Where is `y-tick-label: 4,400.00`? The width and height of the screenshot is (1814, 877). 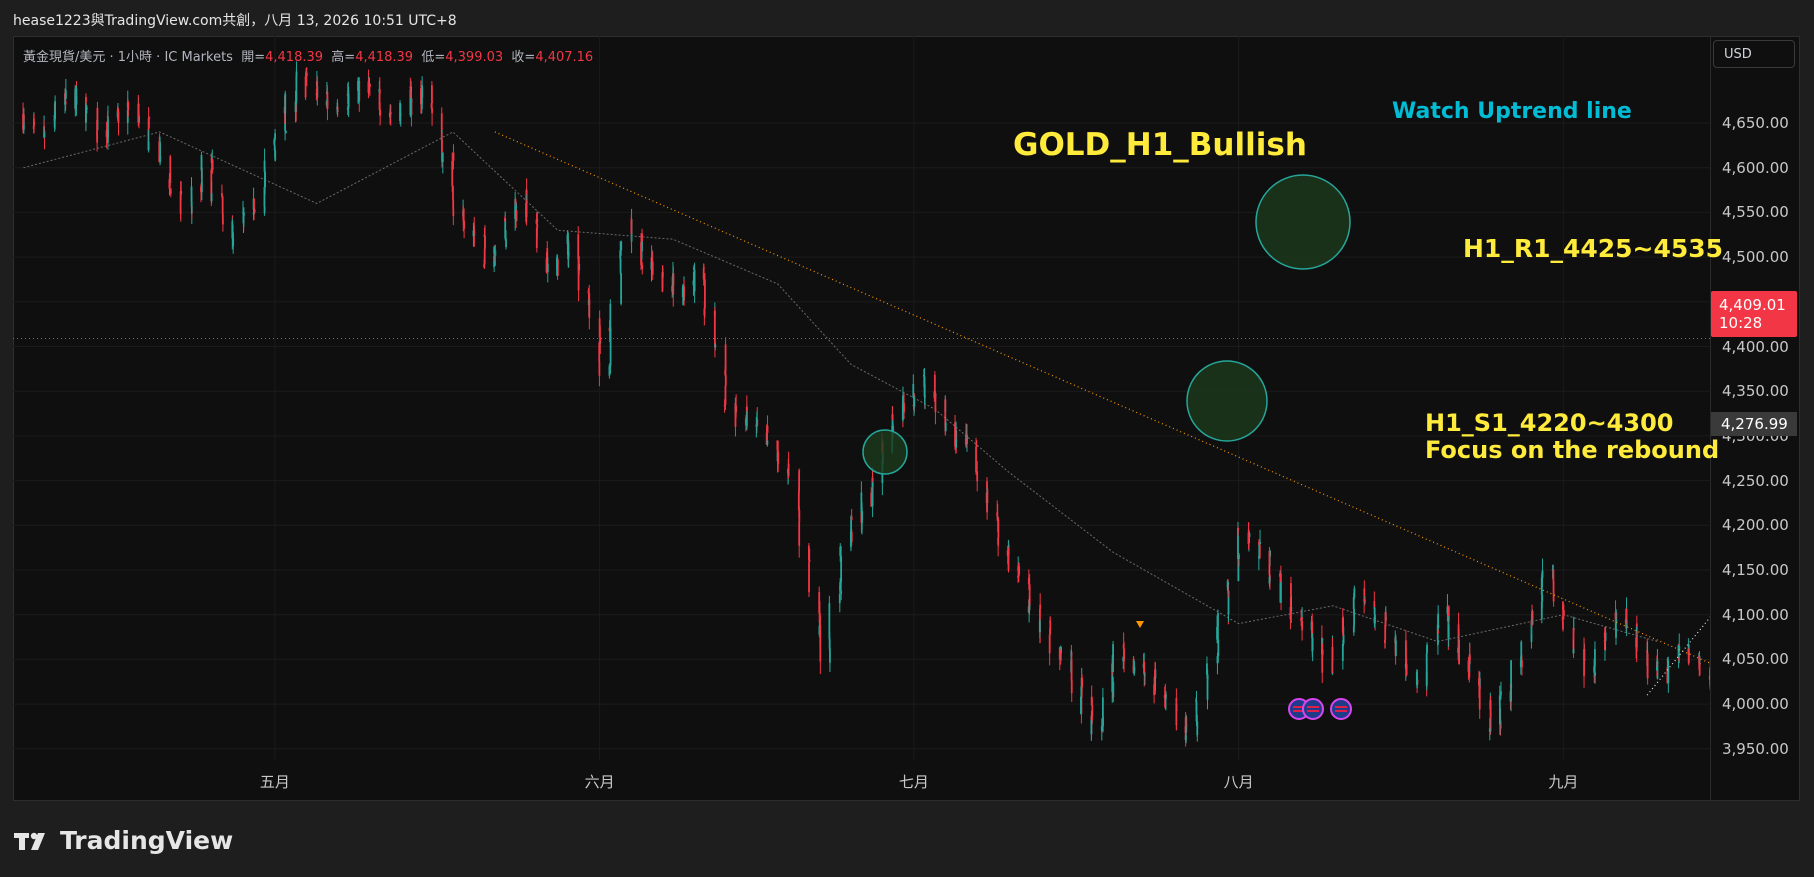 y-tick-label: 4,400.00 is located at coordinates (1755, 346).